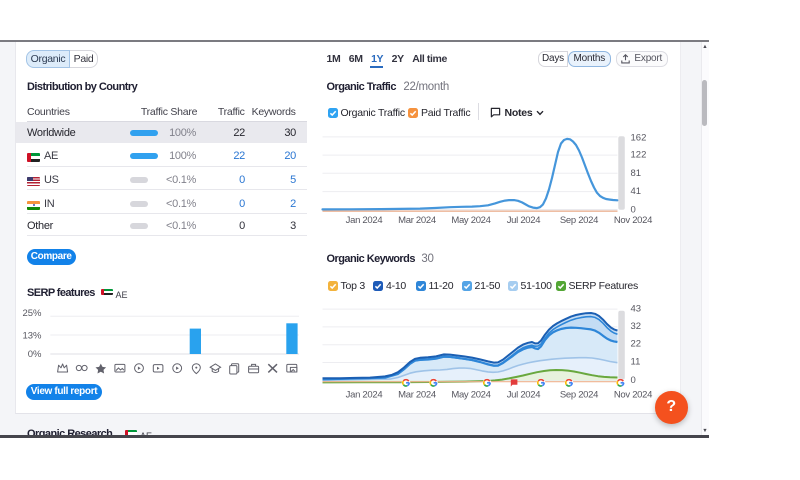 The image size is (800, 480). Describe the element at coordinates (636, 326) in the screenshot. I see `svg-text: 32` at that location.